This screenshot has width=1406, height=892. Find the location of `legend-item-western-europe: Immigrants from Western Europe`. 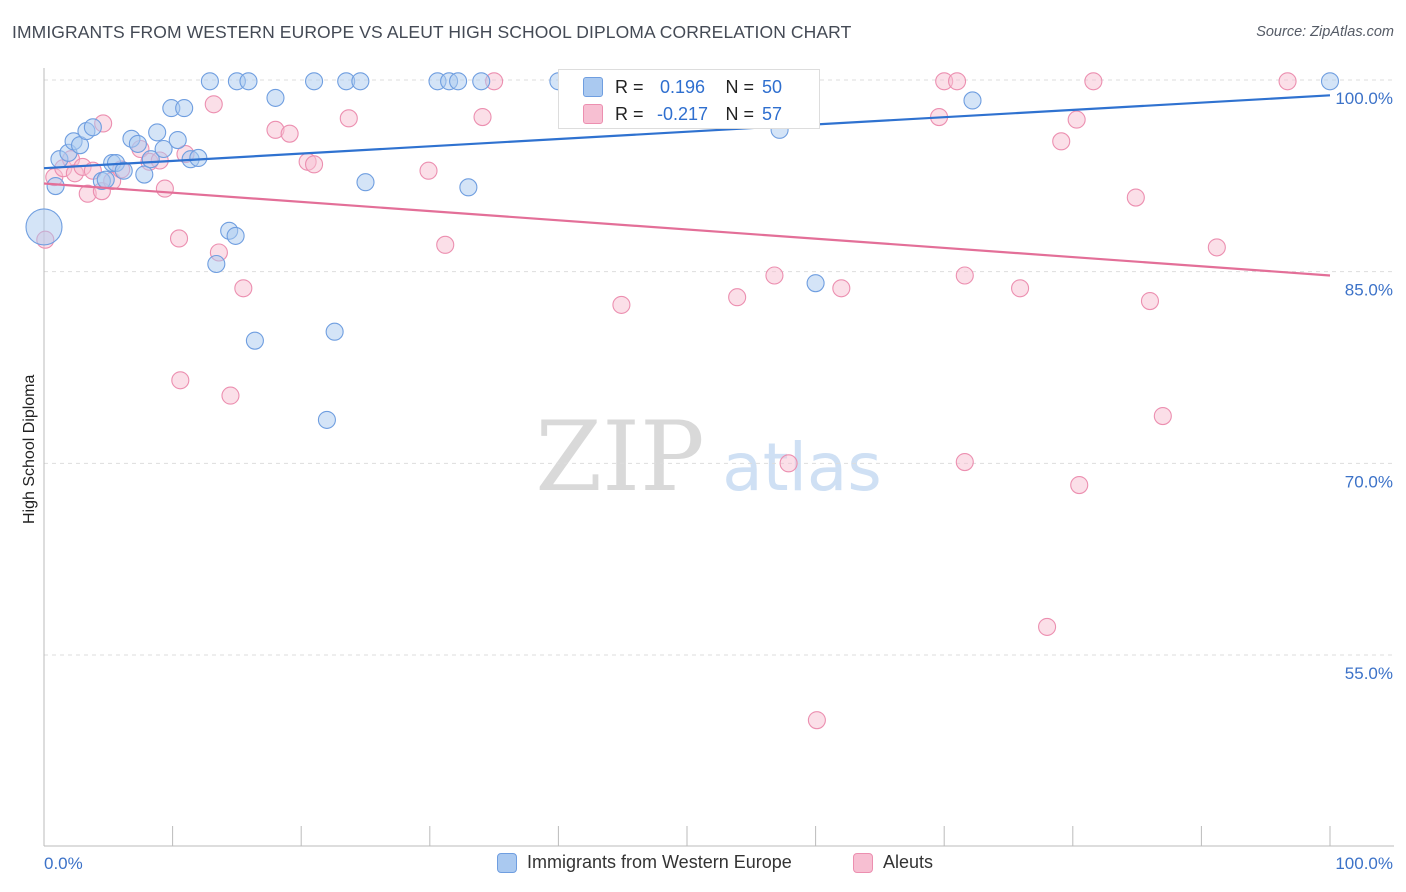

legend-item-western-europe: Immigrants from Western Europe is located at coordinates (644, 862).